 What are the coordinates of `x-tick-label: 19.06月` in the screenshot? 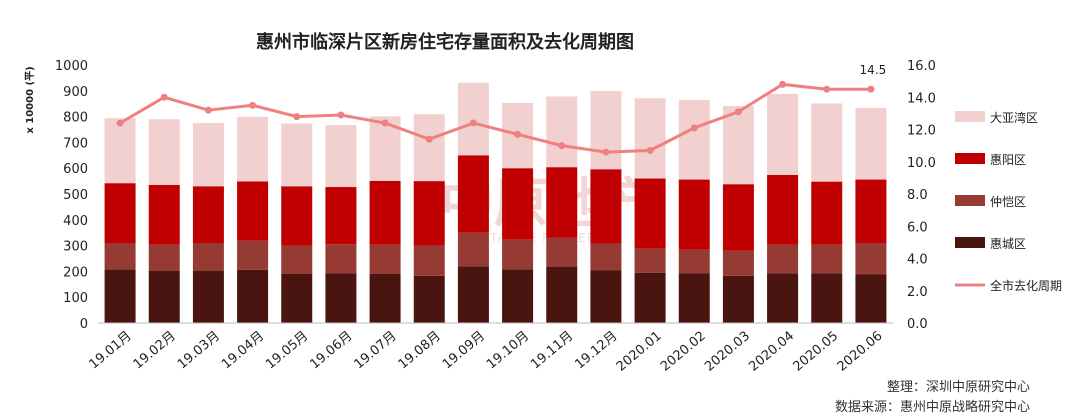 It's located at (331, 351).